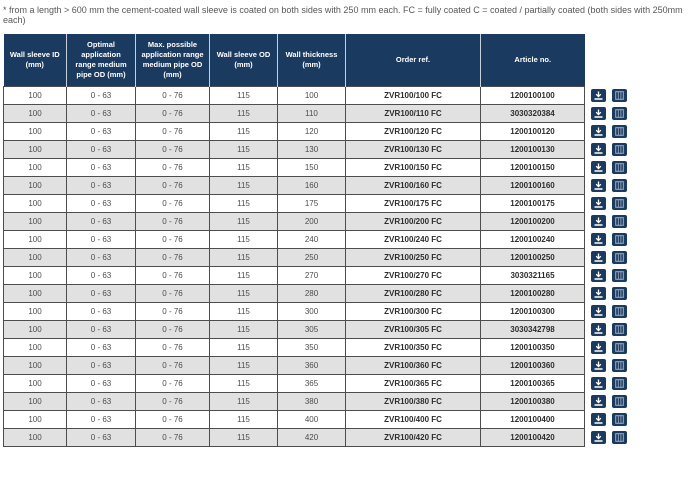 Image resolution: width=700 pixels, height=478 pixels. Describe the element at coordinates (311, 437) in the screenshot. I see `wall-thickness-cell: 420` at that location.